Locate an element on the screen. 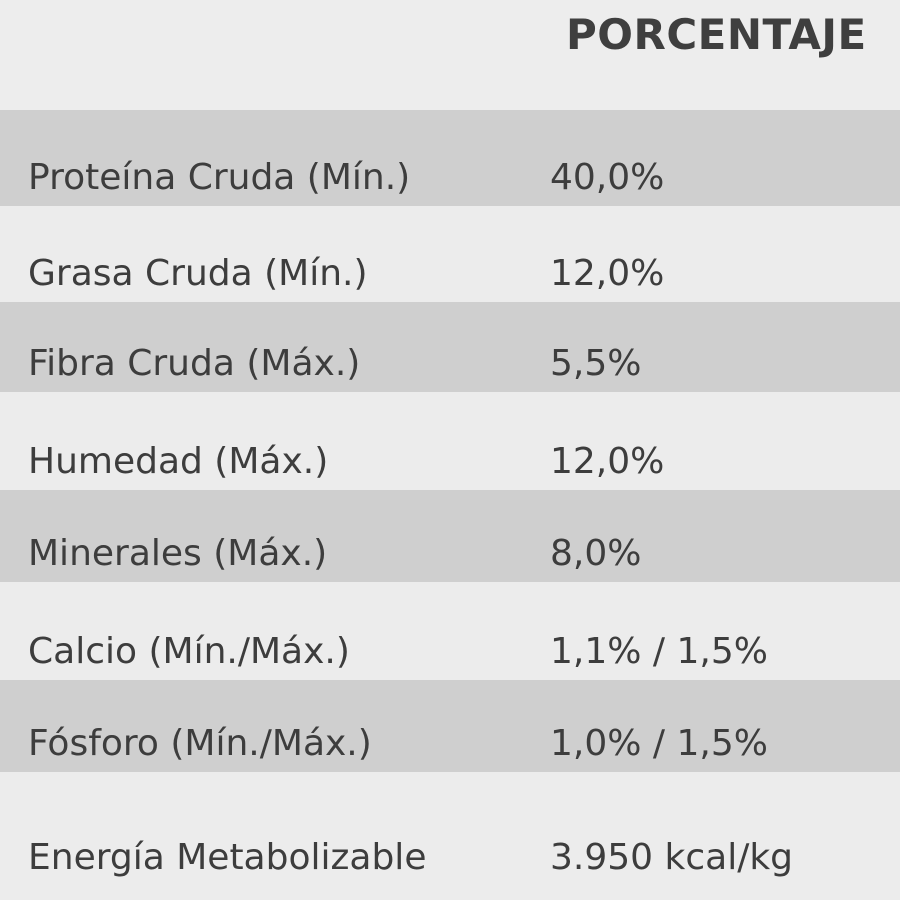 This screenshot has width=900, height=900. table-row: Minerales (Máx.) 8,0% is located at coordinates (450, 536).